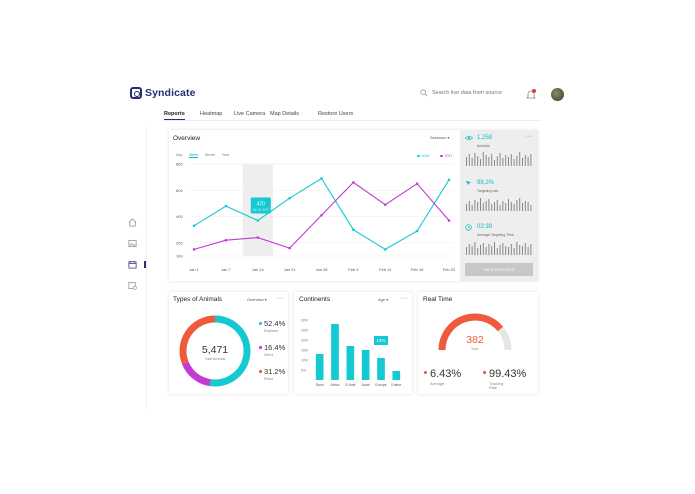 This screenshot has height=494, width=695. I want to click on sidebar-active-indicator, so click(145, 264).